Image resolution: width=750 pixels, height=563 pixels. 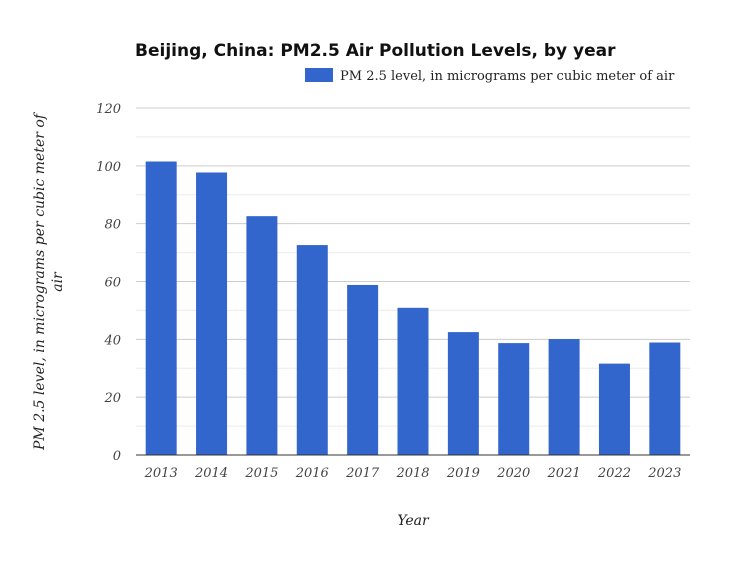 What do you see at coordinates (514, 399) in the screenshot?
I see `bar-2020` at bounding box center [514, 399].